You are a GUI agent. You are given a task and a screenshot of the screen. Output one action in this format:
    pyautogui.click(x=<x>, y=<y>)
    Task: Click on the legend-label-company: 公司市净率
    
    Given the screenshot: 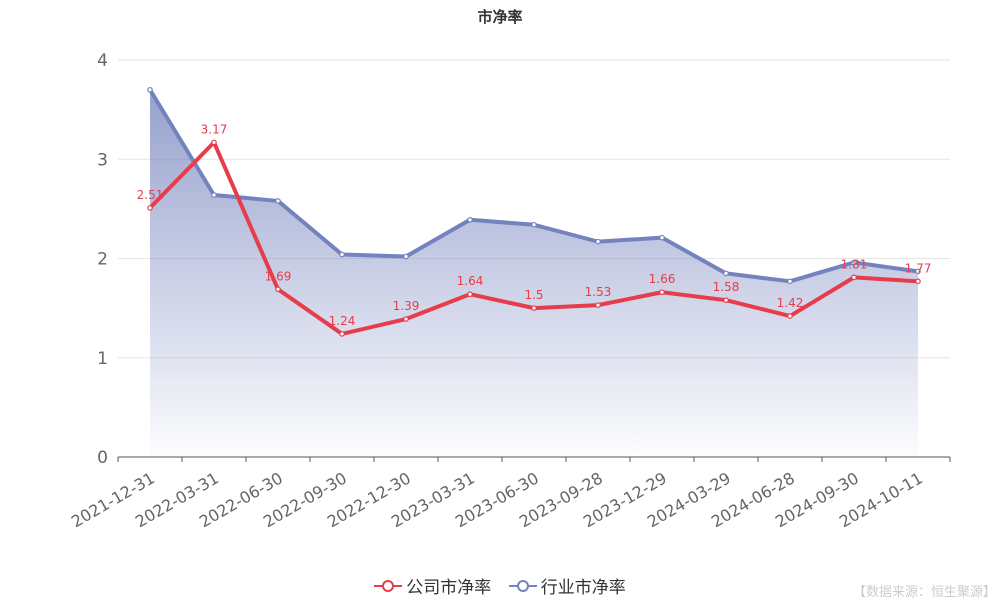 What is the action you would take?
    pyautogui.click(x=449, y=588)
    